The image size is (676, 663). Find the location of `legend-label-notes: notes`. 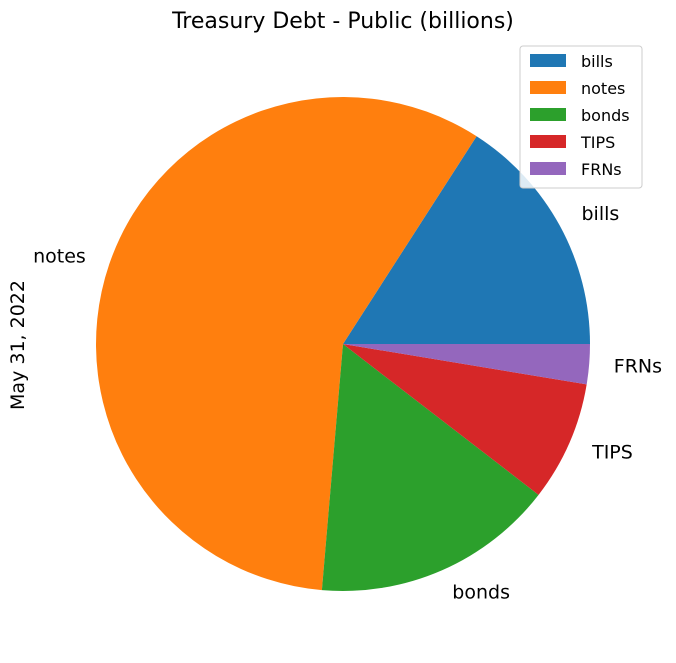

legend-label-notes: notes is located at coordinates (603, 88).